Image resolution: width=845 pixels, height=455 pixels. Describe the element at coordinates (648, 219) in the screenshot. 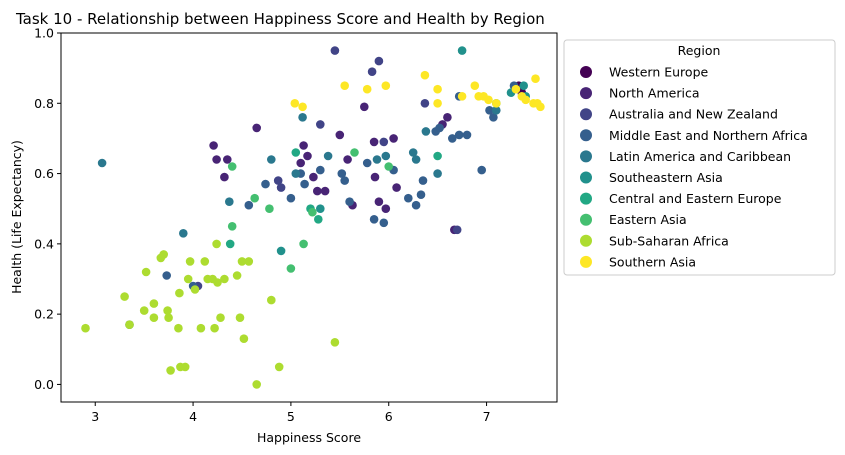

I see `legend-entry-label: Eastern Asia` at that location.